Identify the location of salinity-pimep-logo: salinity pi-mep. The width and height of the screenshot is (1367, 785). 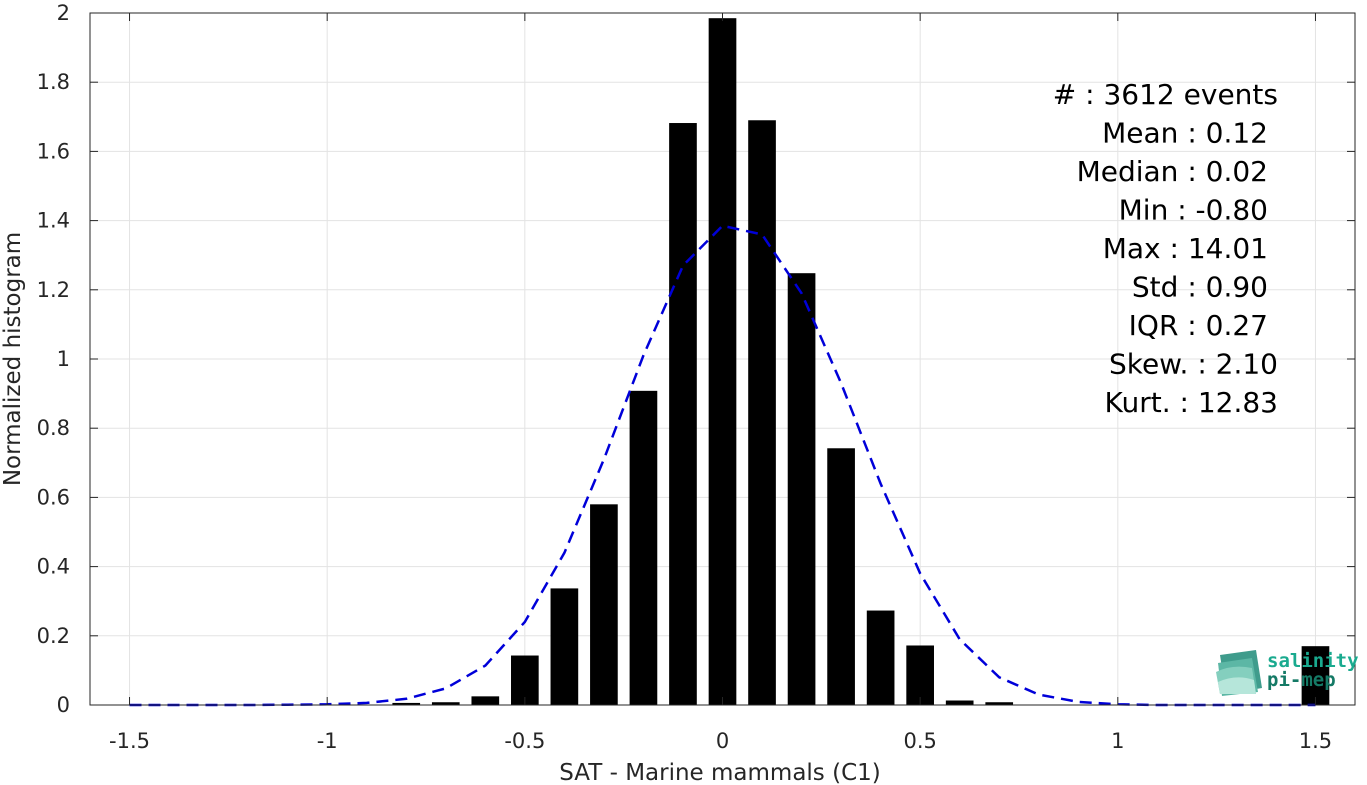
(1287, 673).